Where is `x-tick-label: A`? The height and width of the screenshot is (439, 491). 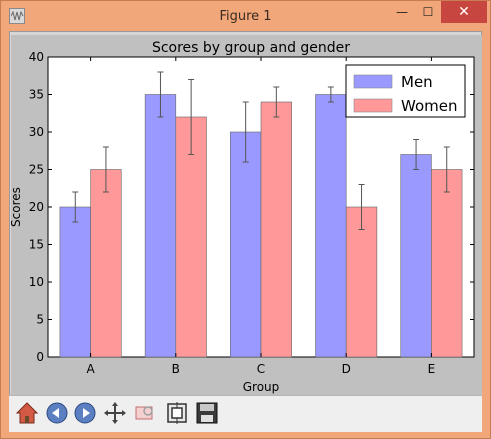
x-tick-label: A is located at coordinates (90, 369).